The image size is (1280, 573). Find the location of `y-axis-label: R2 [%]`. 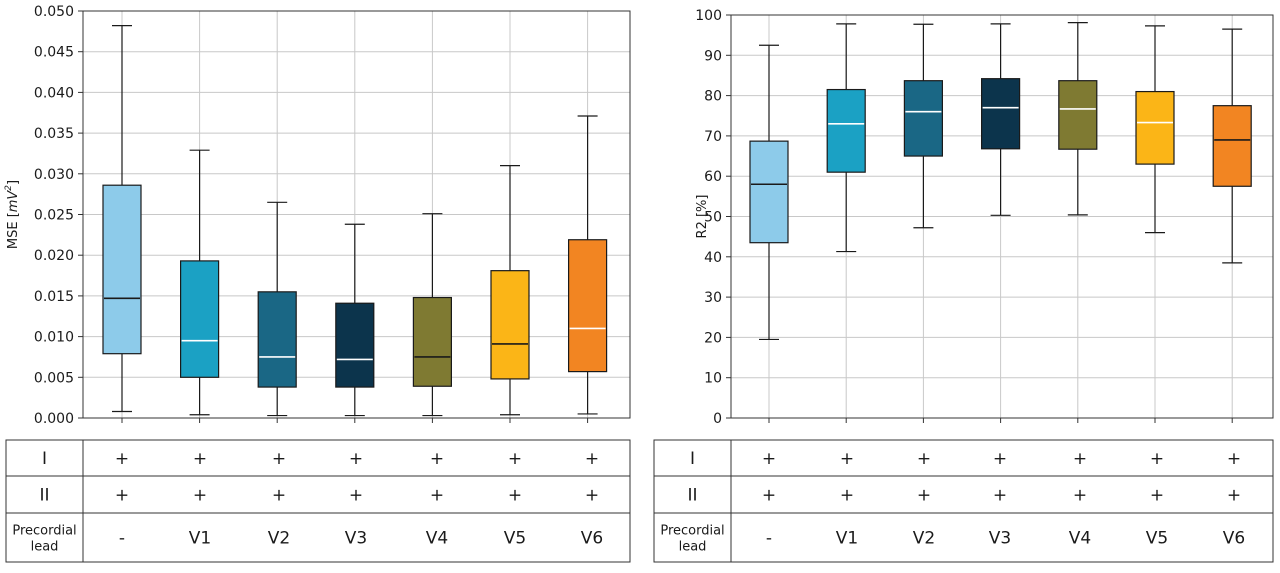

y-axis-label: R2 [%] is located at coordinates (702, 217).